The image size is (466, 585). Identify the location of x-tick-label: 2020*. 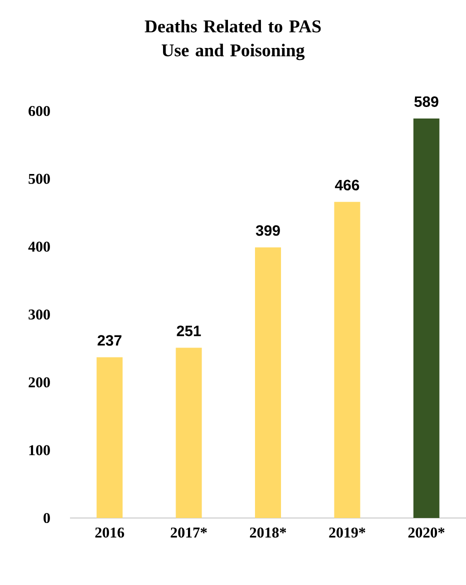
(426, 533).